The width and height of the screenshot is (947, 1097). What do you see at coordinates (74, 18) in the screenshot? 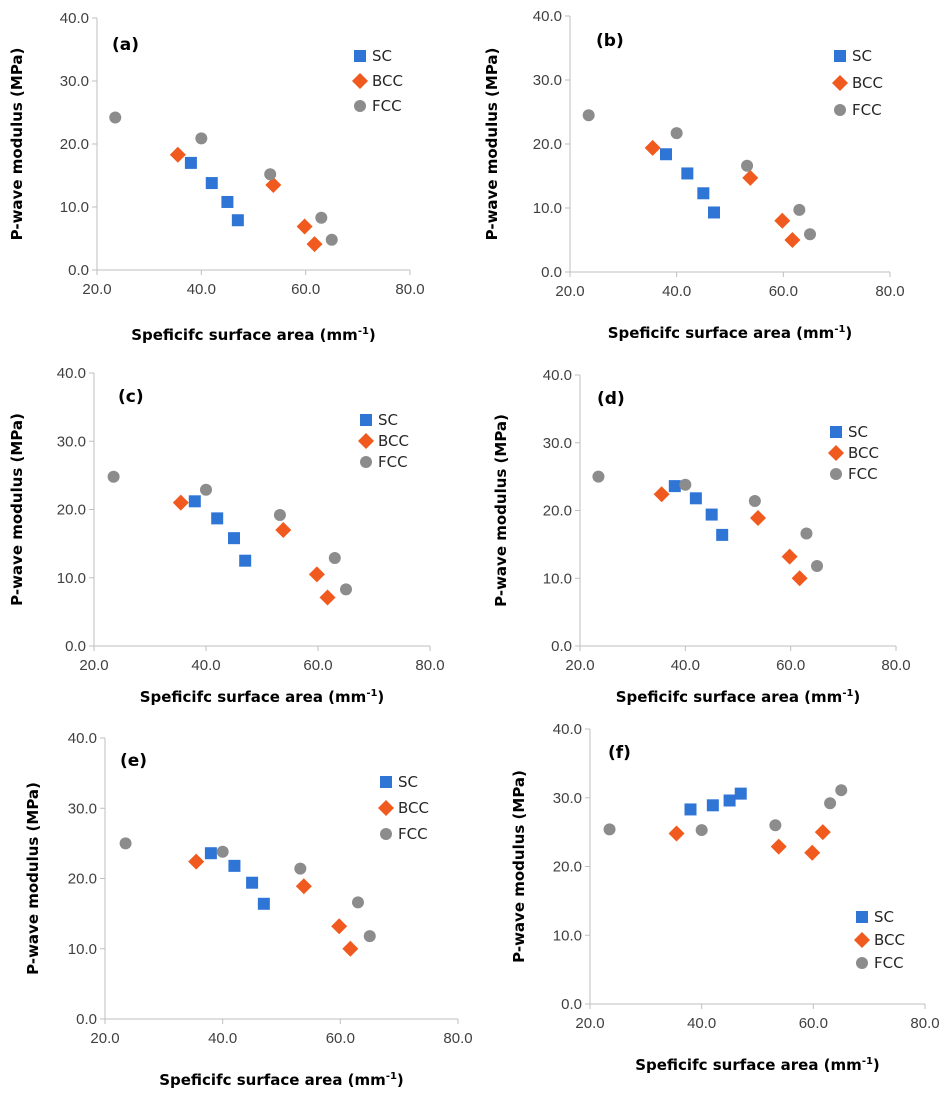
I see `y-tick-label: 40.0` at bounding box center [74, 18].